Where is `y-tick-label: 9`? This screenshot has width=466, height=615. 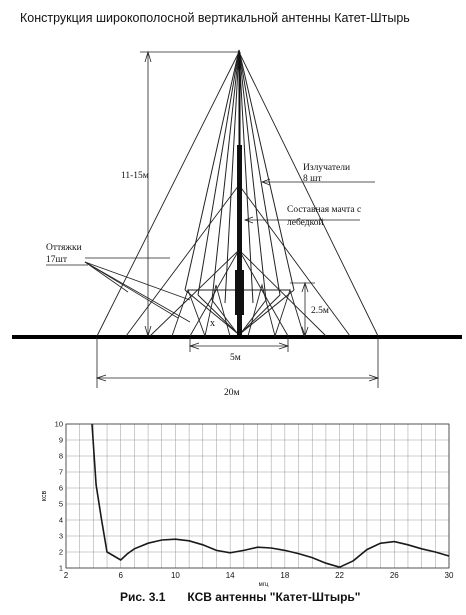 y-tick-label: 9 is located at coordinates (61, 440).